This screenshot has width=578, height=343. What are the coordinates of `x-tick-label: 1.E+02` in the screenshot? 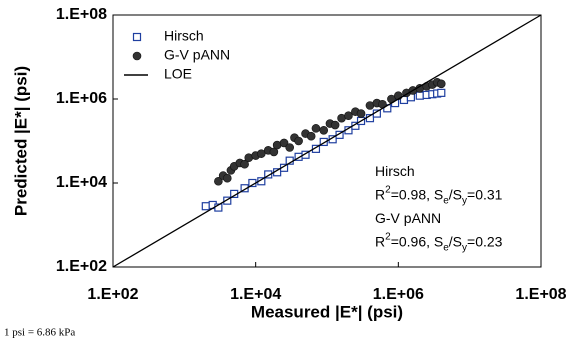 It's located at (112, 294).